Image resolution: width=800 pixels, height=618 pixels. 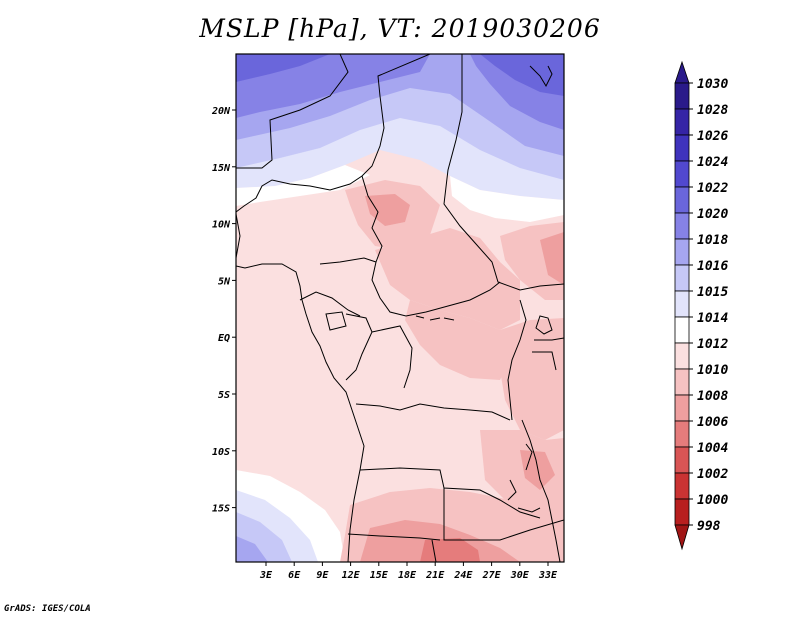 What do you see at coordinates (682, 537) in the screenshot?
I see `colorbar-bottom-arrow` at bounding box center [682, 537].